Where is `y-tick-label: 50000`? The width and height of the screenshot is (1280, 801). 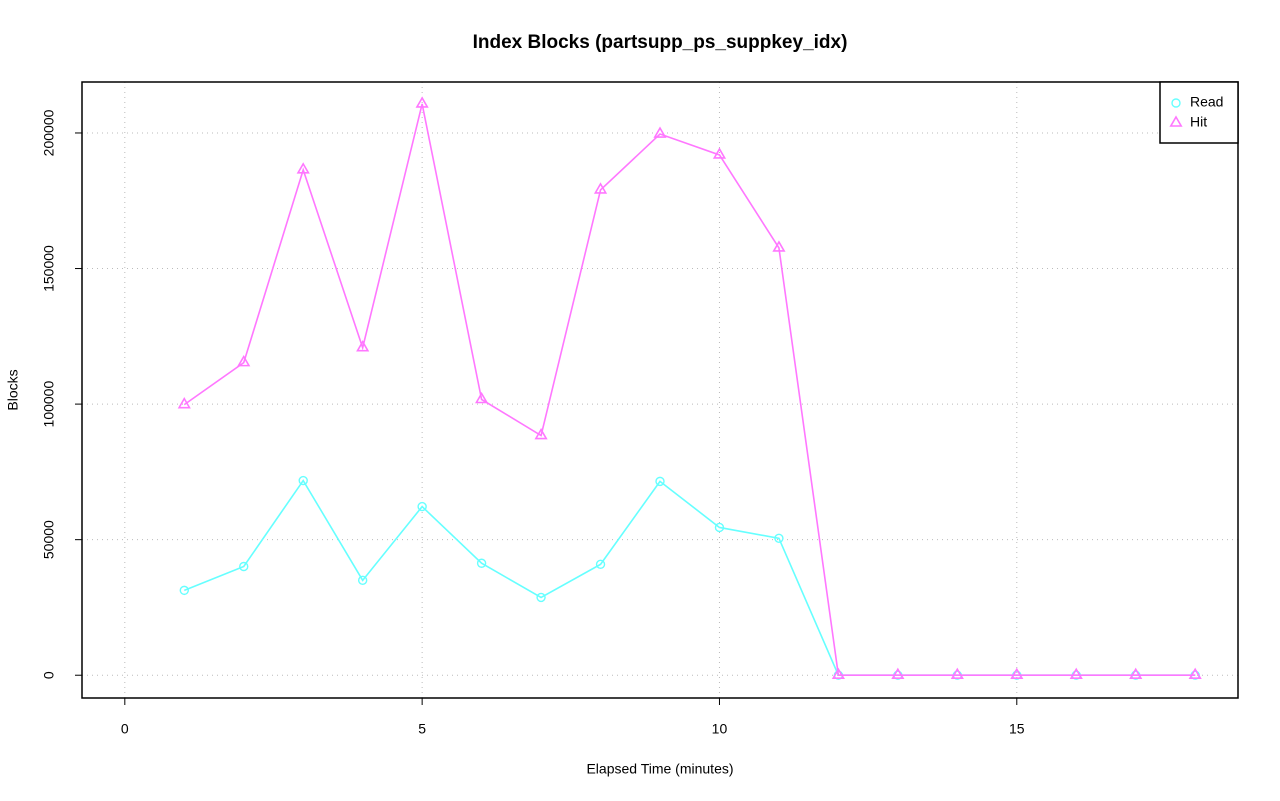
y-tick-label: 50000 is located at coordinates (49, 539).